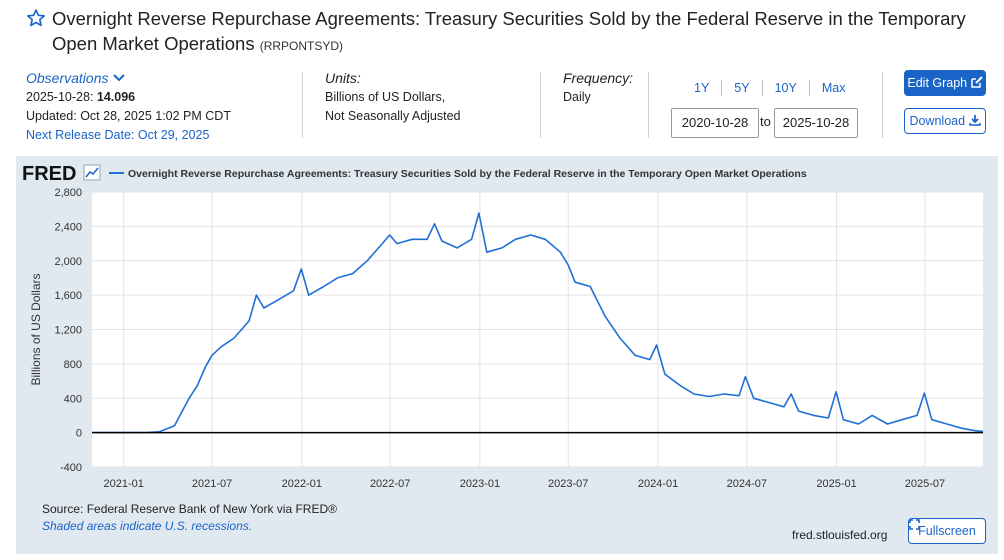 The height and width of the screenshot is (560, 1004). Describe the element at coordinates (577, 97) in the screenshot. I see `frequency-value: Daily` at that location.